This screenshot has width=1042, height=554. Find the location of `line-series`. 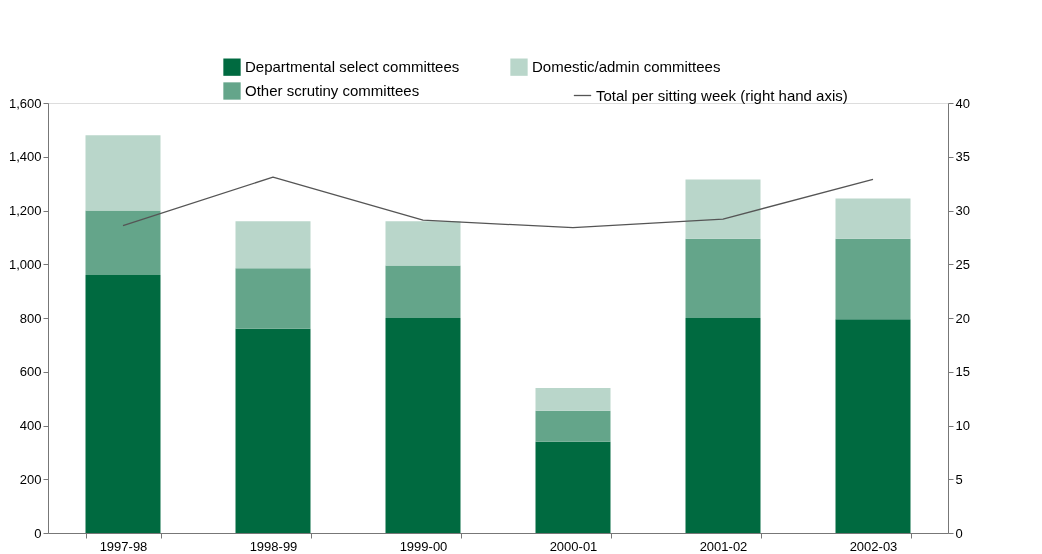

line-series is located at coordinates (498, 202).